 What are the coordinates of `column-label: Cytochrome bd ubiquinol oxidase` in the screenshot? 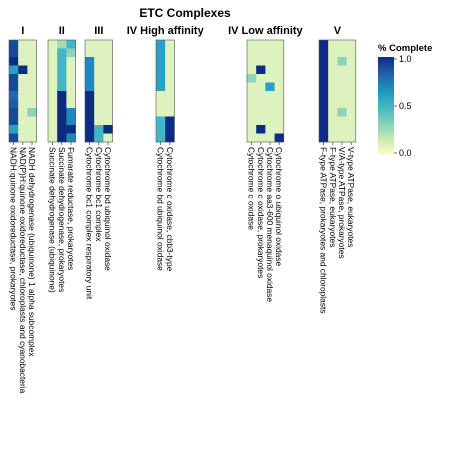 It's located at (161, 209).